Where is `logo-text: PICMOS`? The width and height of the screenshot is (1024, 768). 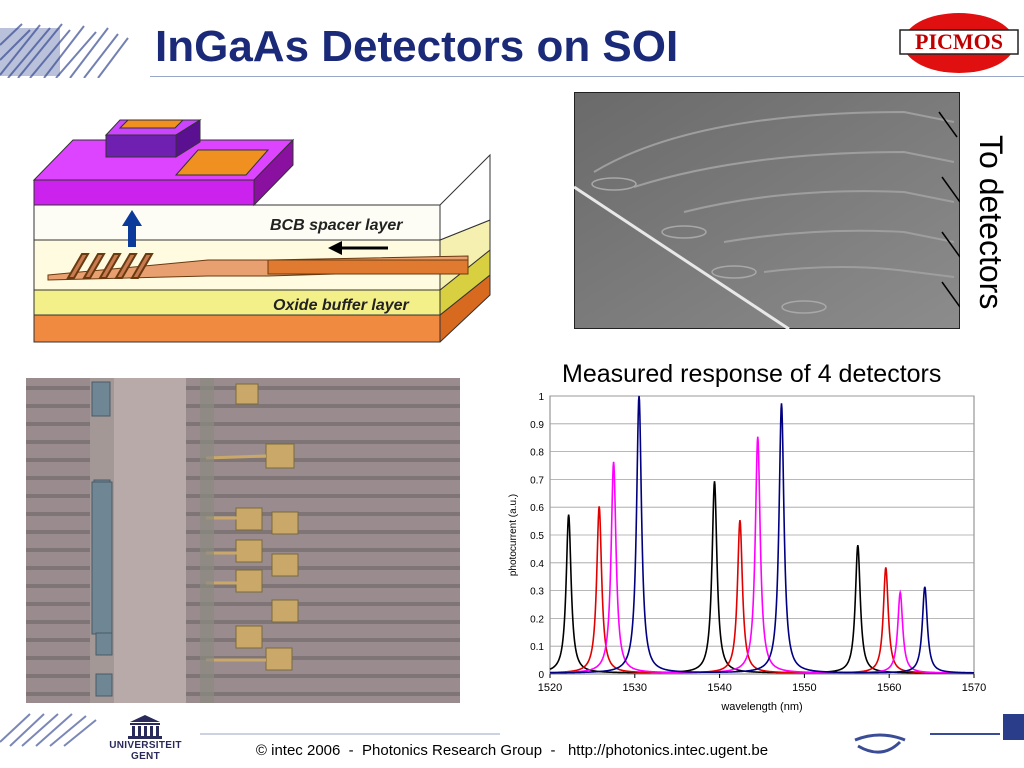 logo-text: PICMOS is located at coordinates (959, 41).